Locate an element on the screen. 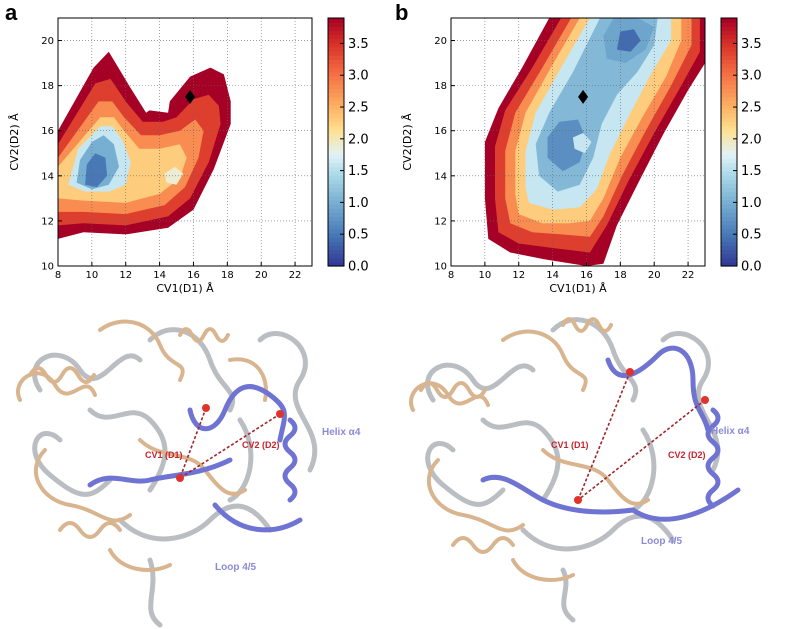 The image size is (787, 629). y-axis-label-b: CV2(D2) Å is located at coordinates (407, 142).